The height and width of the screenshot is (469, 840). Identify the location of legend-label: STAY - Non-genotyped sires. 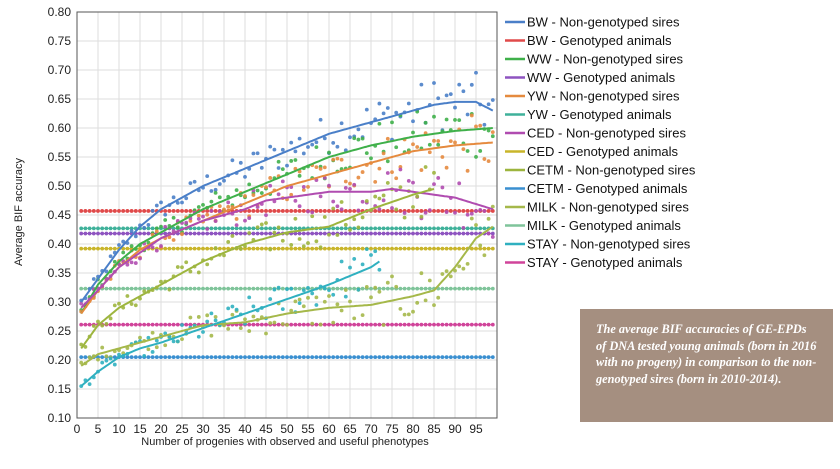
(609, 244).